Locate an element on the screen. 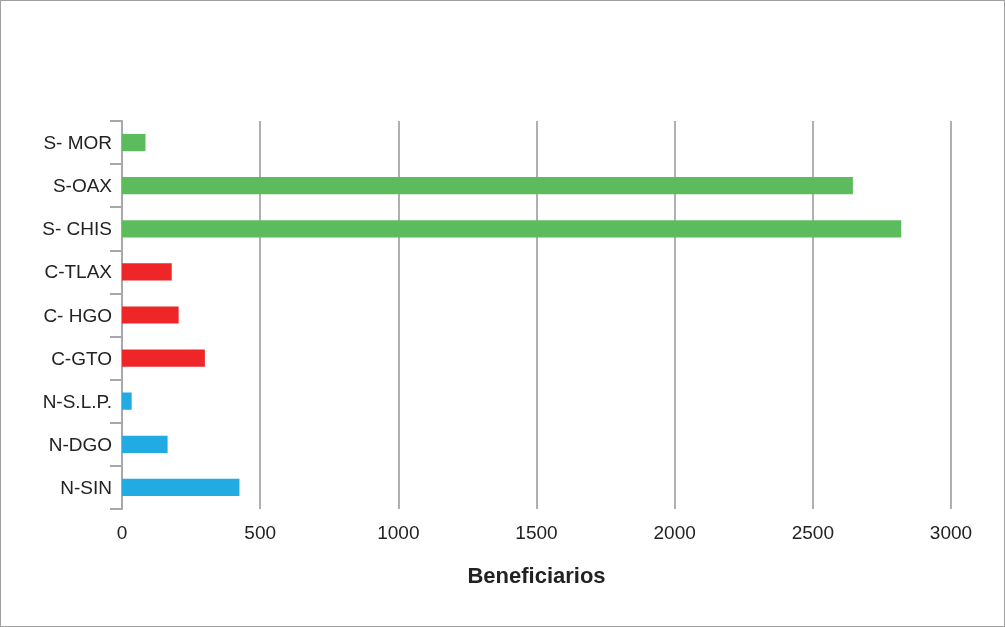  y-tick-label: S- CHIS is located at coordinates (77, 229).